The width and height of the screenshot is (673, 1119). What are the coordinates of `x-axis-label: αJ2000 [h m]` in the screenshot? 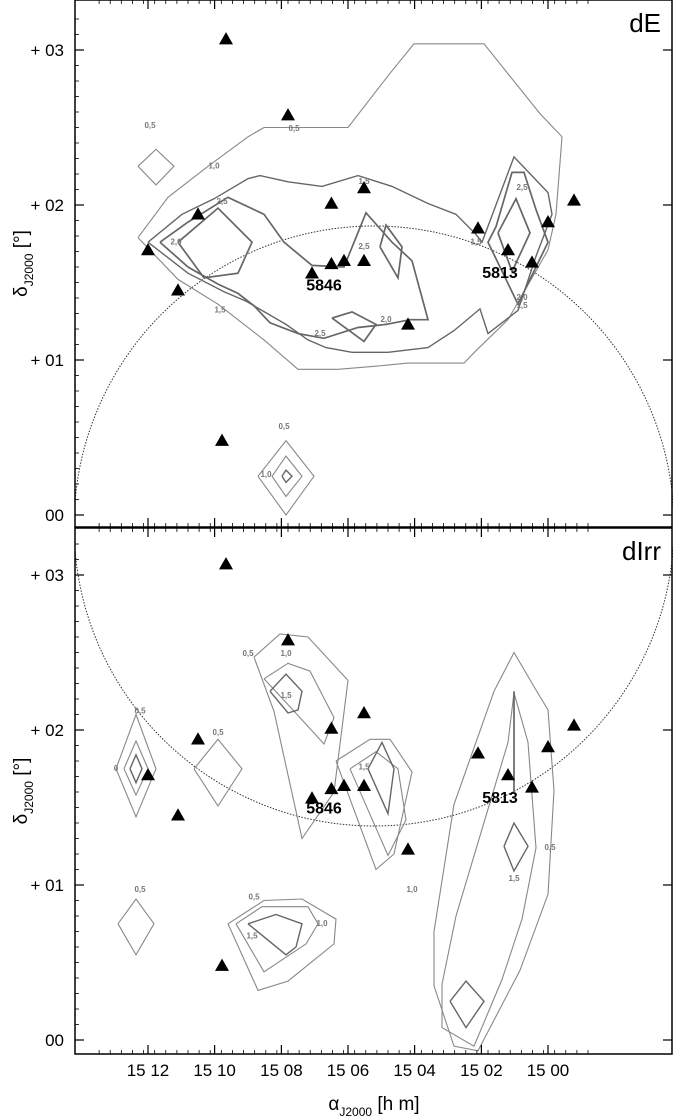 It's located at (373, 1106).